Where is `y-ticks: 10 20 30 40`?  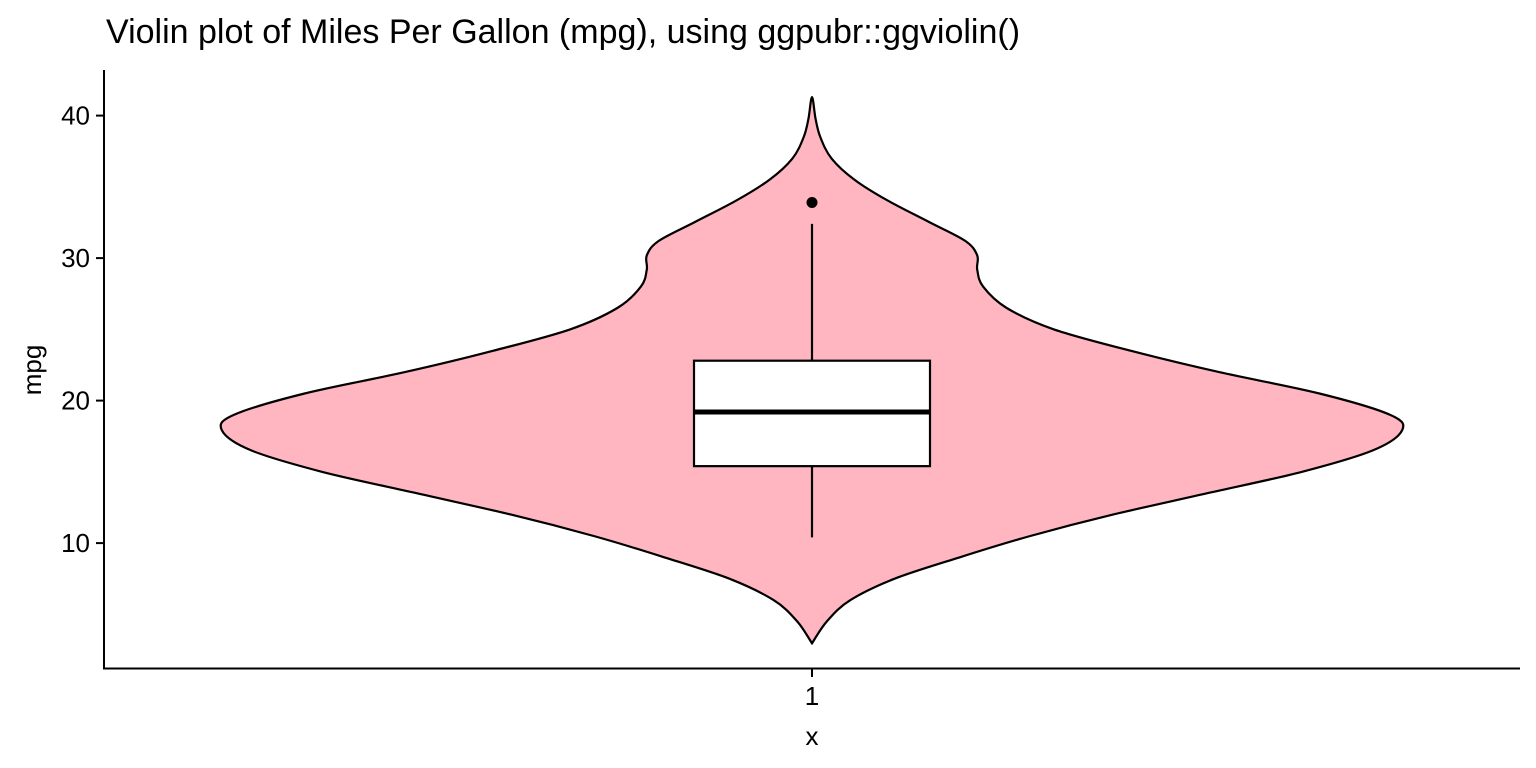
y-ticks: 10 20 30 40 is located at coordinates (82, 329).